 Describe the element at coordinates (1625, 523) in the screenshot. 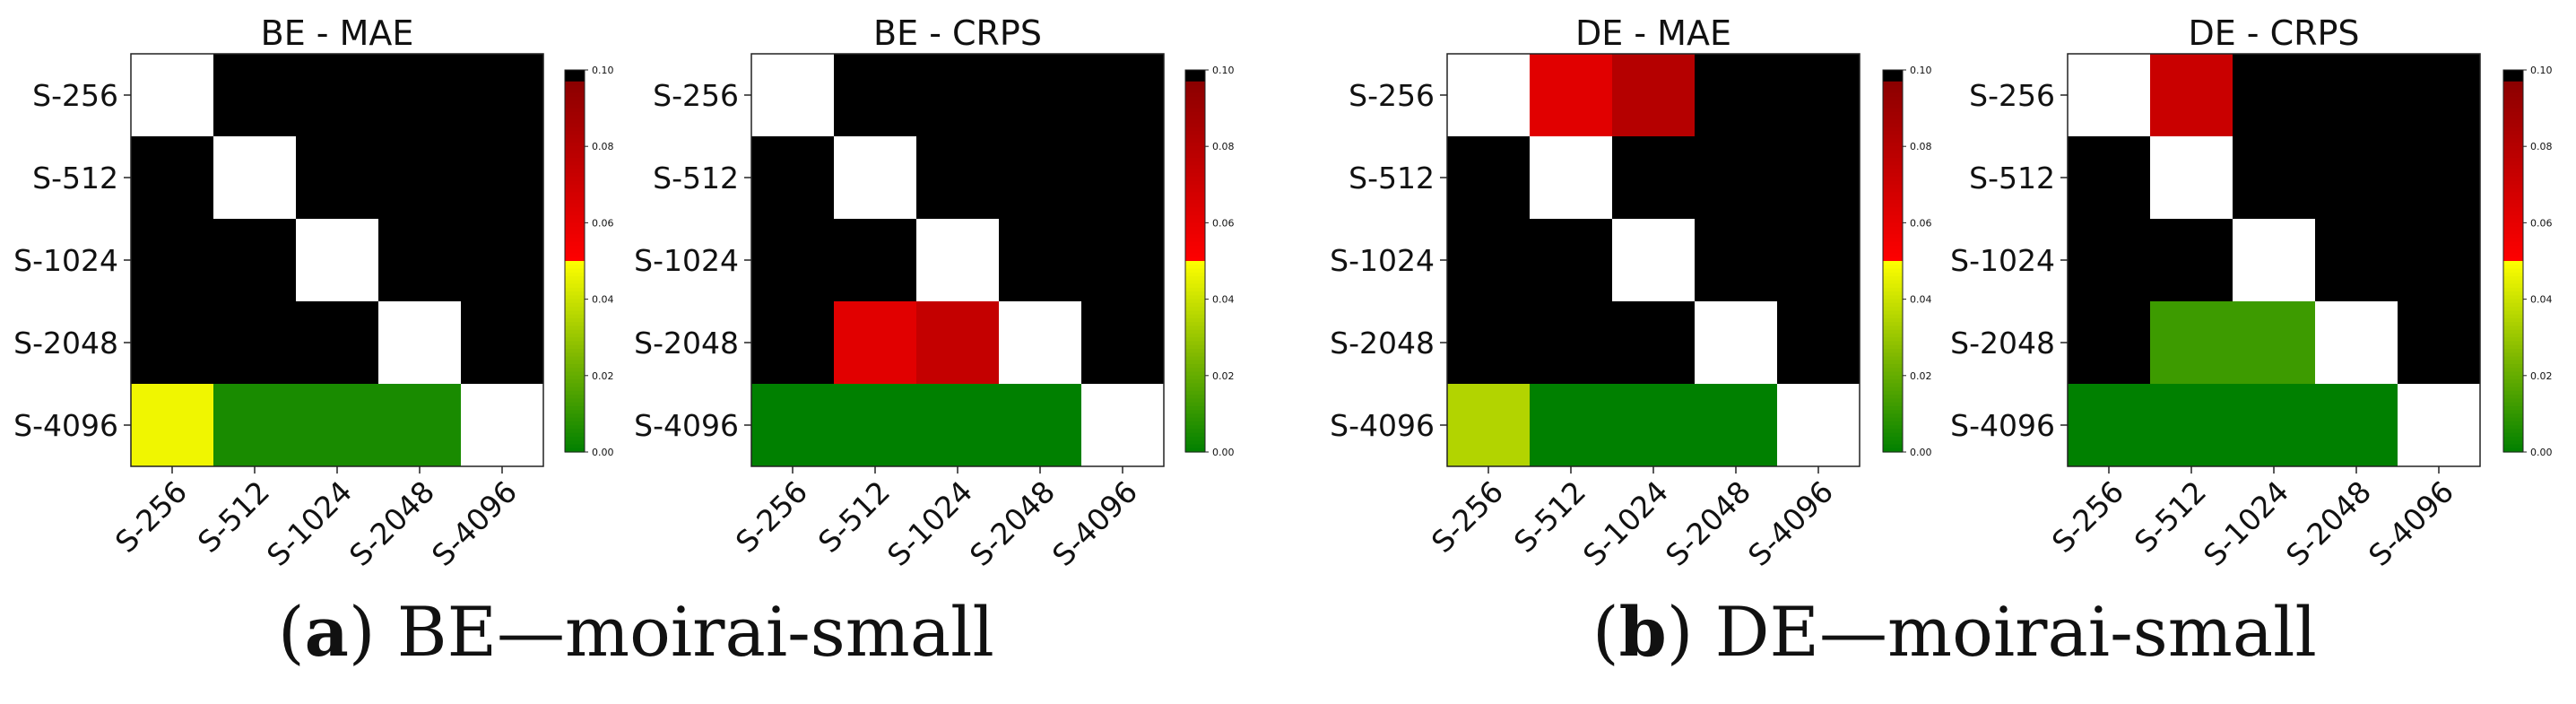

I see `x-tick-label: S-1024` at that location.